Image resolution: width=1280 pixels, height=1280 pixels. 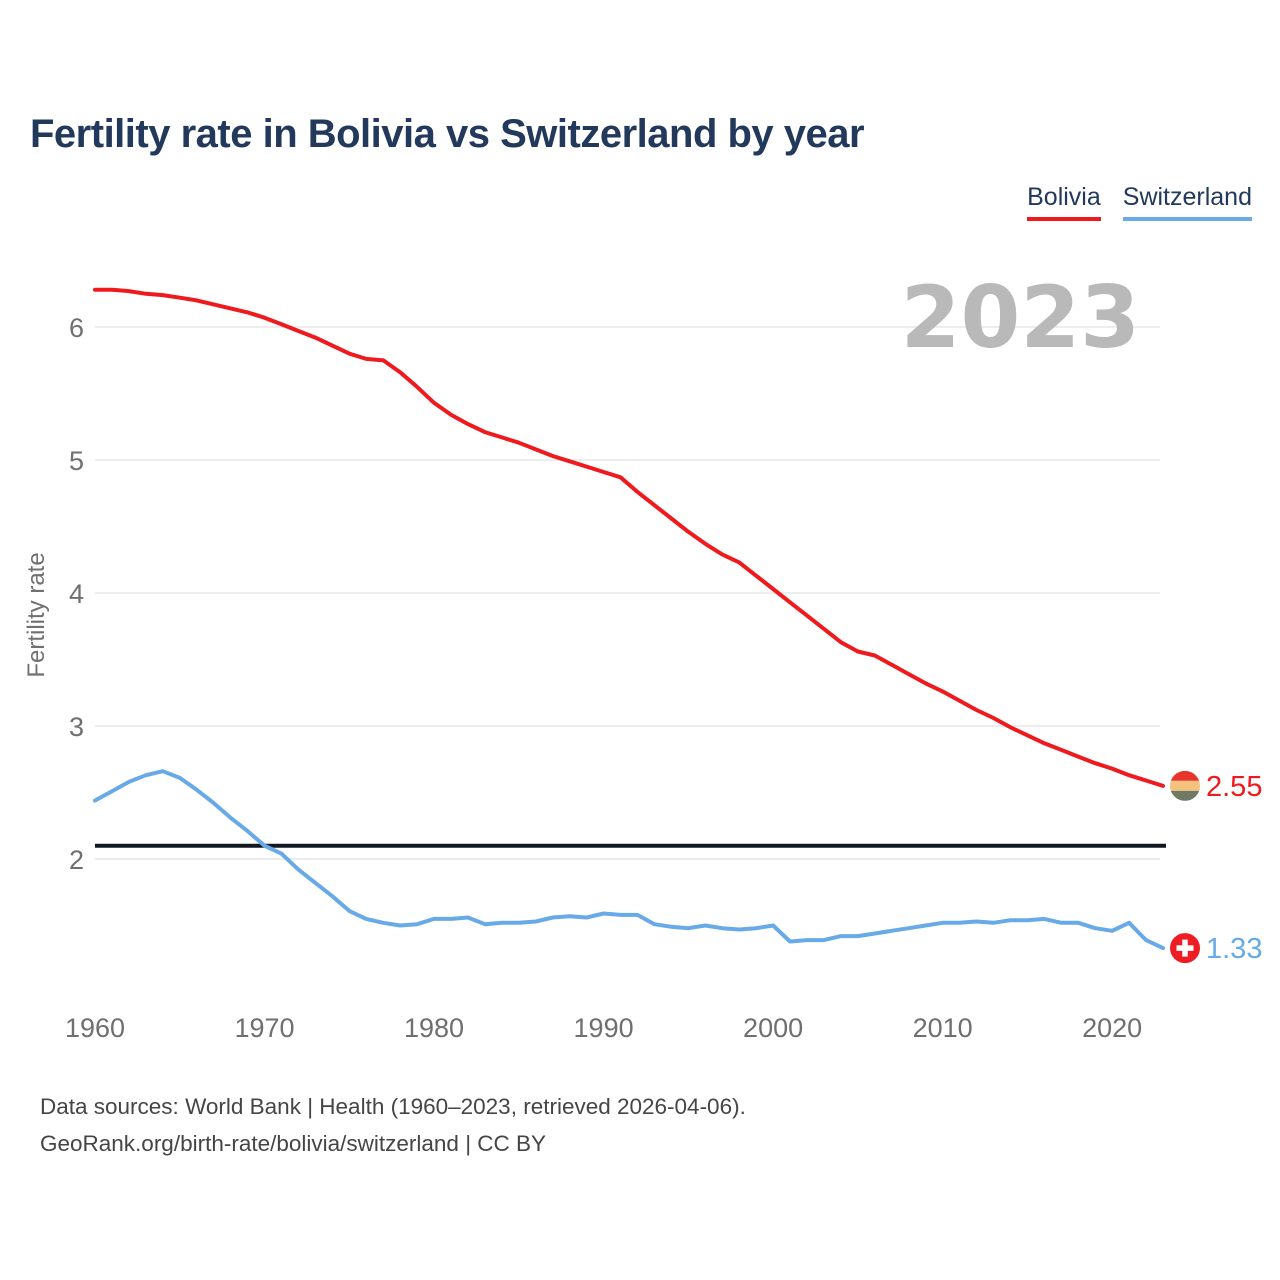 I want to click on x-tick-label-1970: 1970, so click(x=264, y=1028).